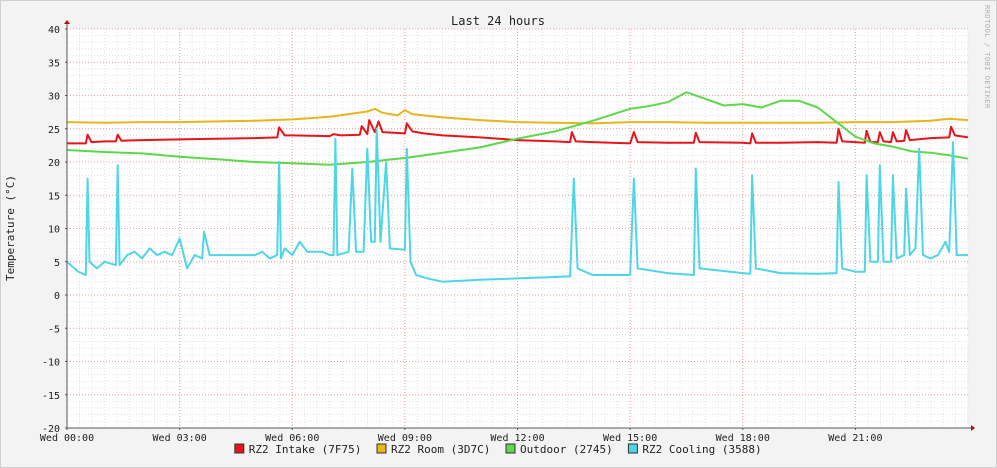 The image size is (997, 468). What do you see at coordinates (10, 228) in the screenshot?
I see `y-axis-title: Temperature (°C)` at bounding box center [10, 228].